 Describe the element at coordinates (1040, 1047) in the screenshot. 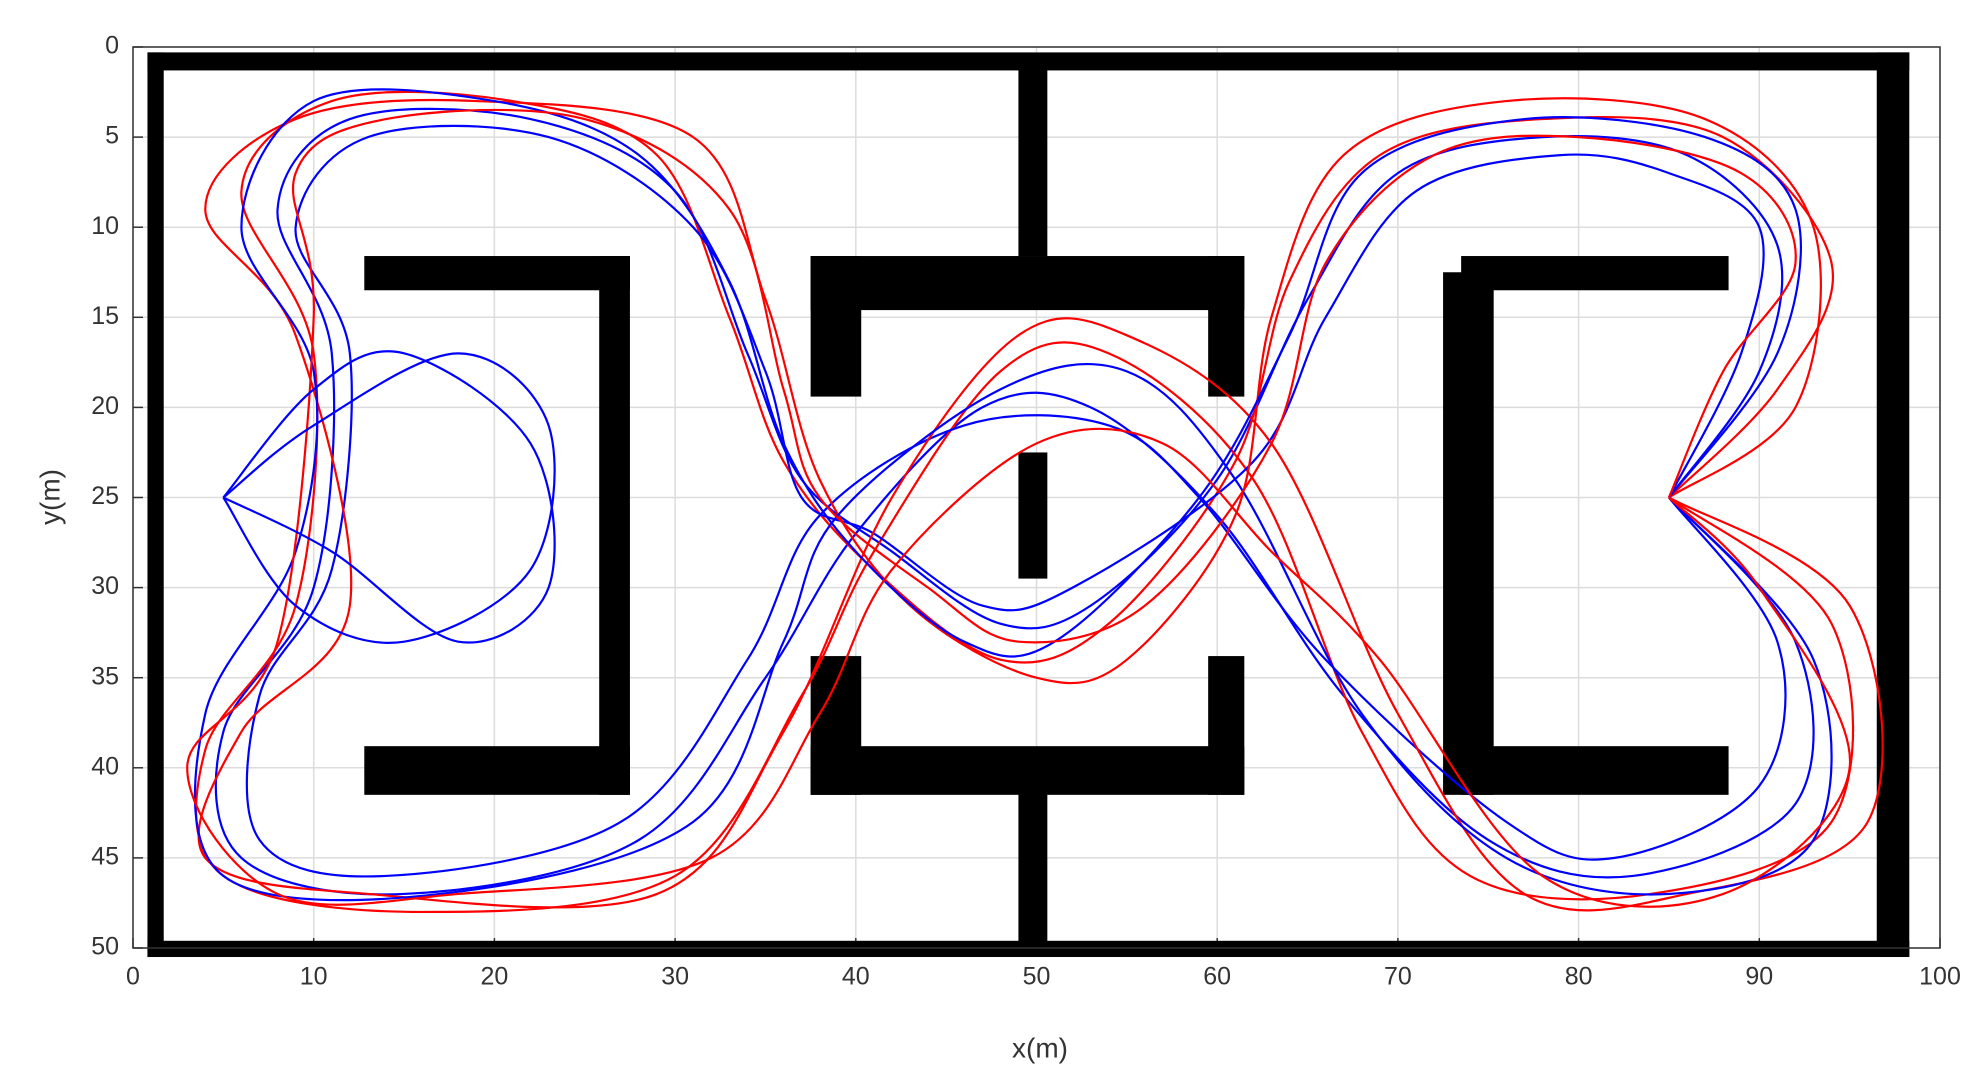

I see `x-axis-label: x(m)` at that location.